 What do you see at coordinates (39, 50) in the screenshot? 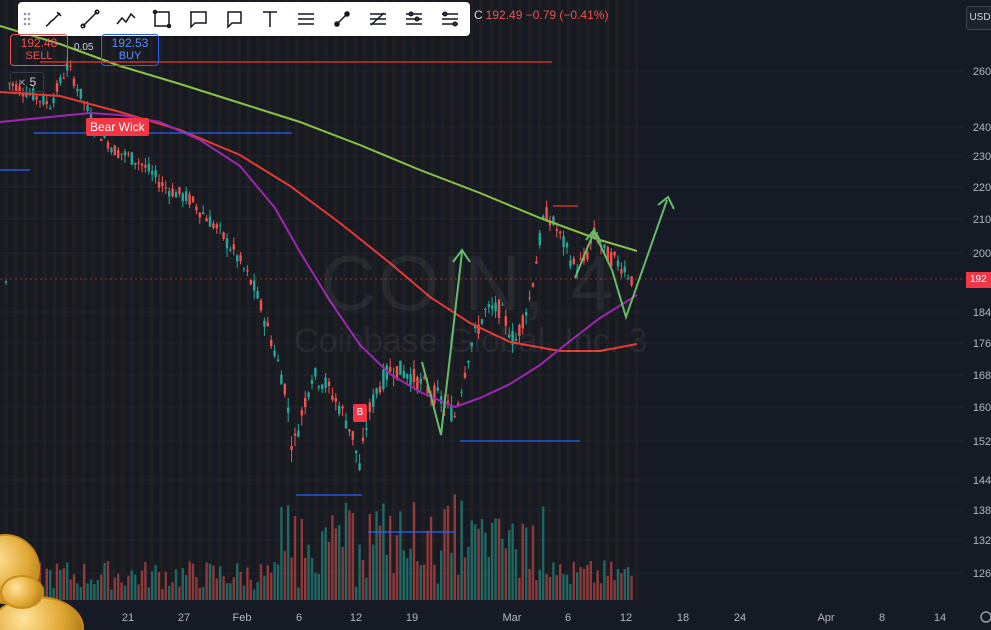
I see `sell-button: 192.48 SELL` at bounding box center [39, 50].